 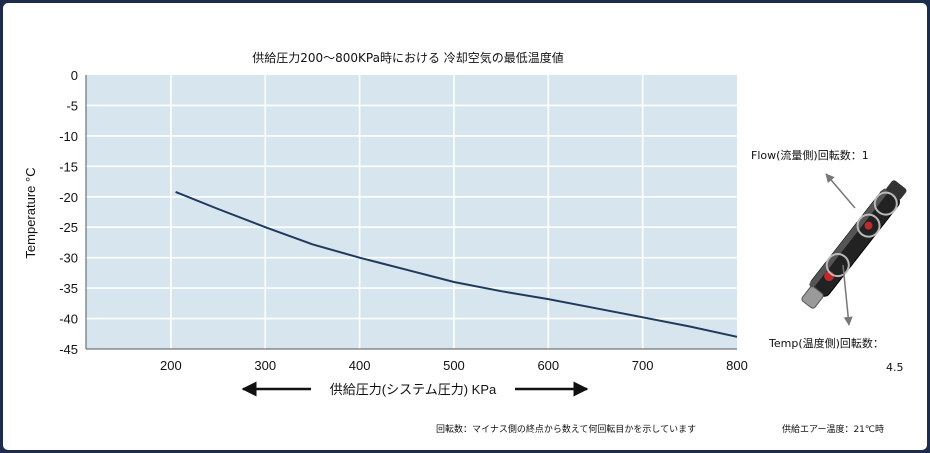 I want to click on y-tick-label: -45, so click(x=68, y=349).